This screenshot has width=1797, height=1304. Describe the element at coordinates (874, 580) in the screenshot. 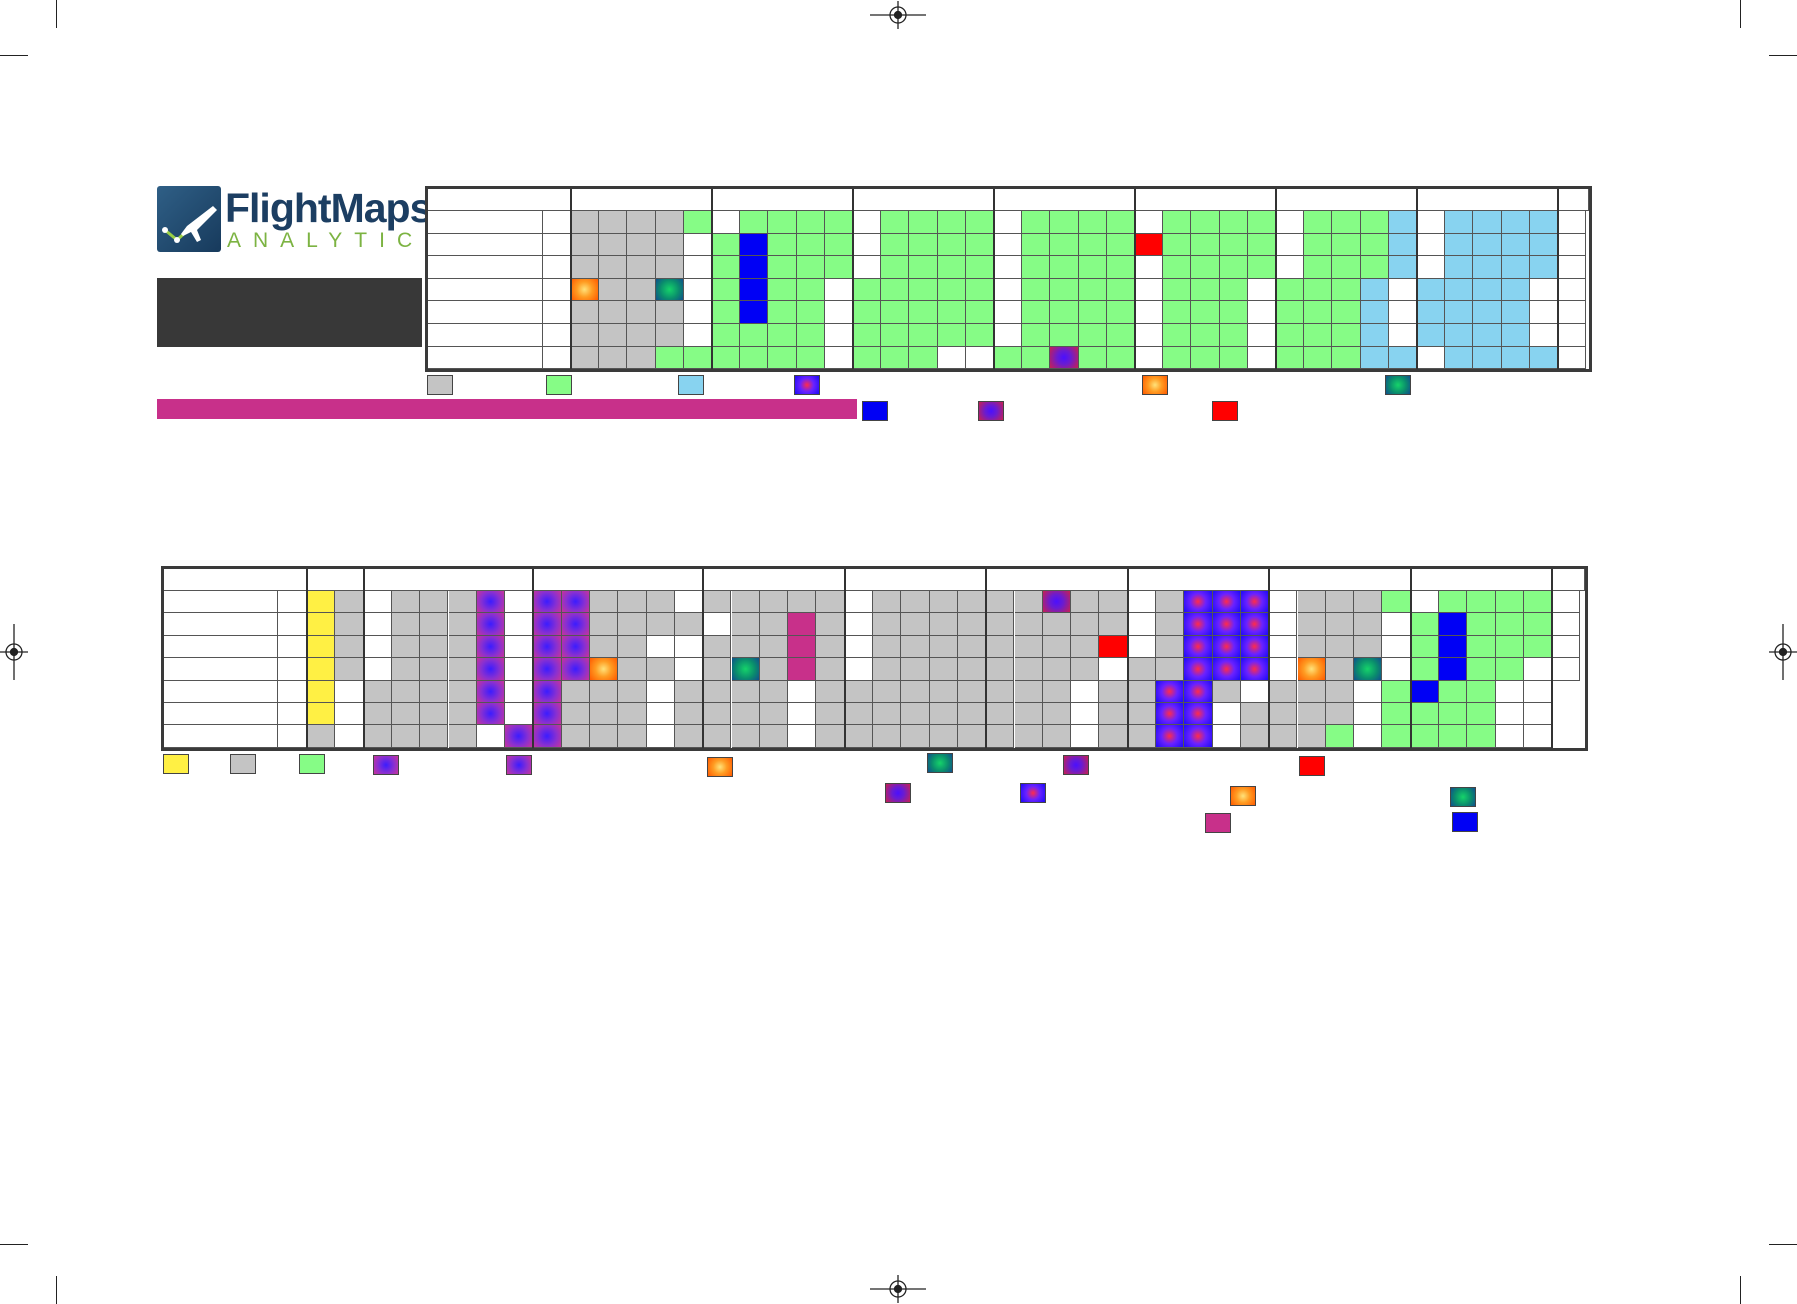

I see `grid-header-row` at that location.